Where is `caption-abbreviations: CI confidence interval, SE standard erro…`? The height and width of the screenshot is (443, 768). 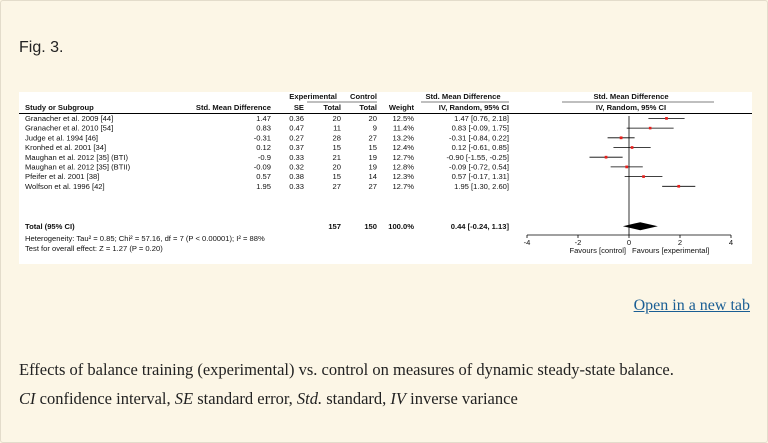 caption-abbreviations: CI confidence interval, SE standard erro… is located at coordinates (268, 398).